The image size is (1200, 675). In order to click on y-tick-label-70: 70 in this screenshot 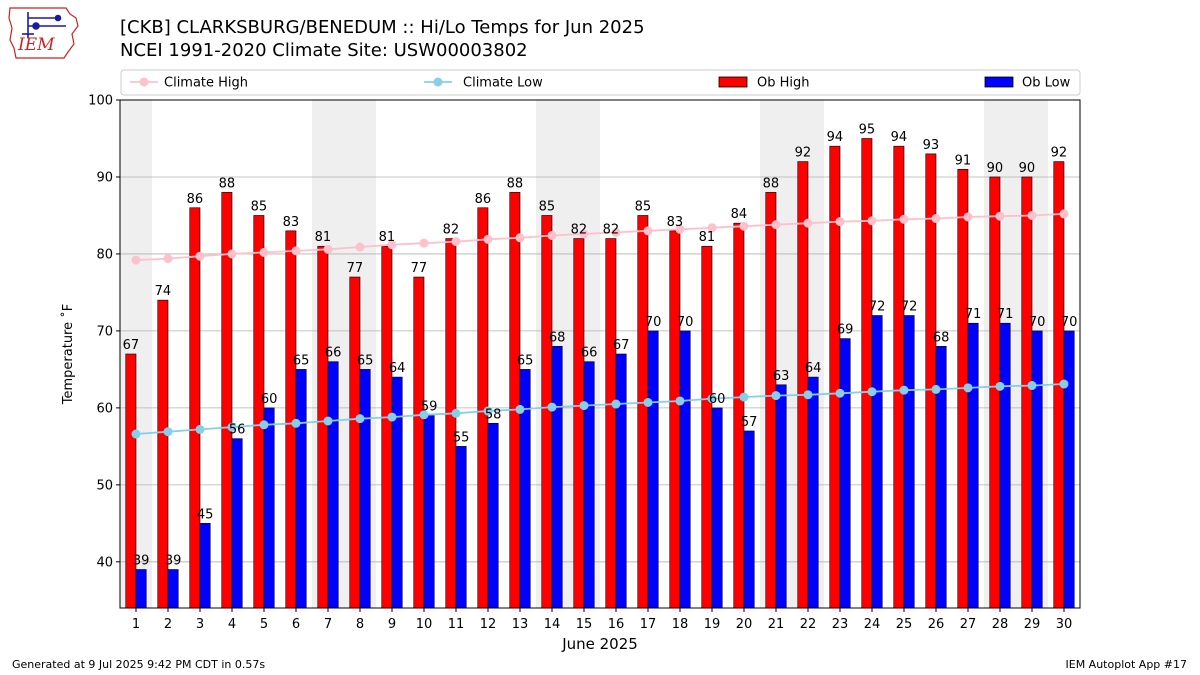, I will do `click(104, 331)`.